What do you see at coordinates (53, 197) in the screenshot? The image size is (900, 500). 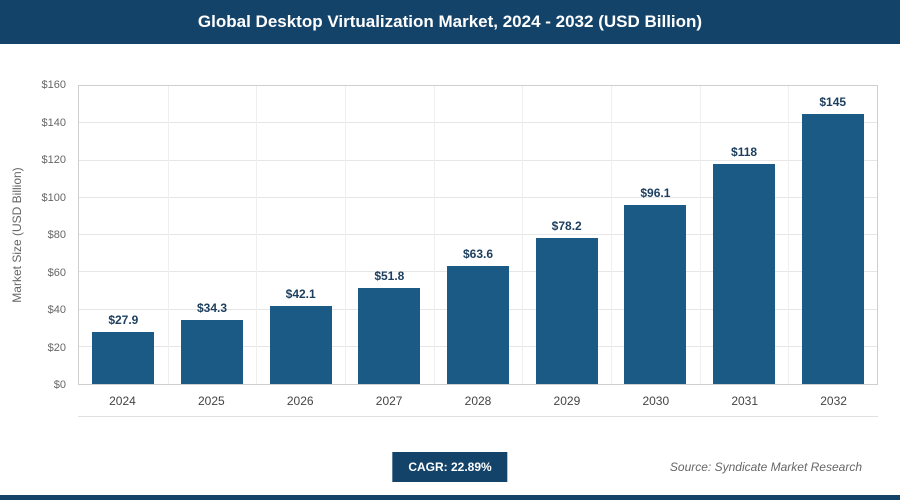 I see `y-tick-label: $100` at bounding box center [53, 197].